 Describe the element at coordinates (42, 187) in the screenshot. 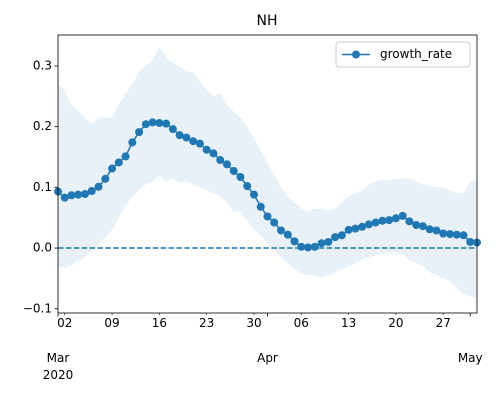

I see `y-tick-label: 0.1` at that location.